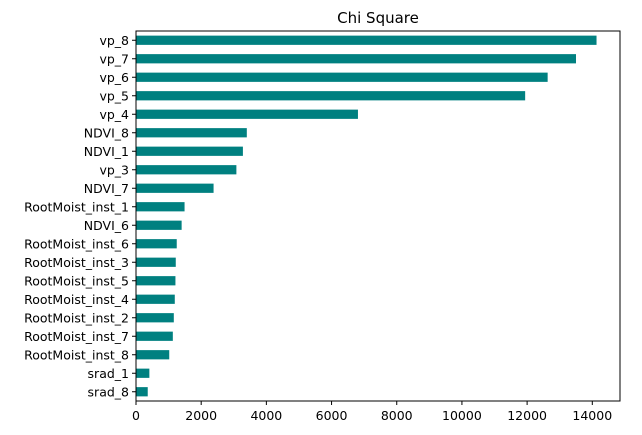  Describe the element at coordinates (76, 336) in the screenshot. I see `y-tick-label: RootMoist_inst_7` at that location.